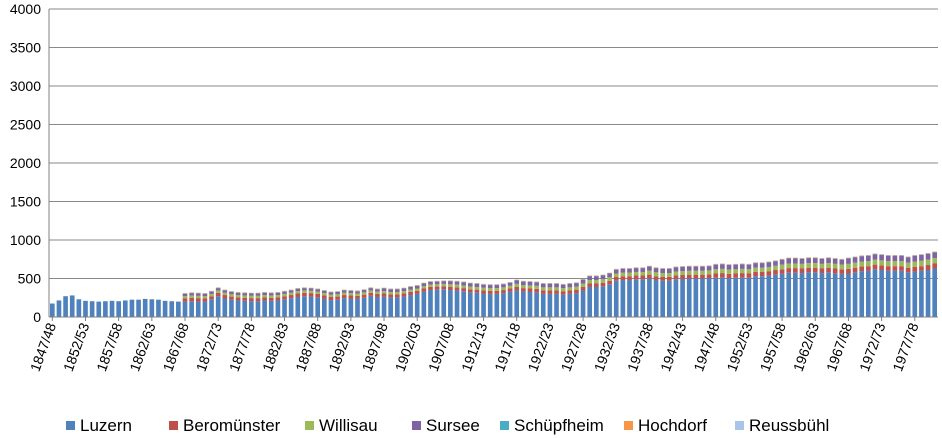  What do you see at coordinates (25, 125) in the screenshot?
I see `y-tick-label: 2500` at bounding box center [25, 125].